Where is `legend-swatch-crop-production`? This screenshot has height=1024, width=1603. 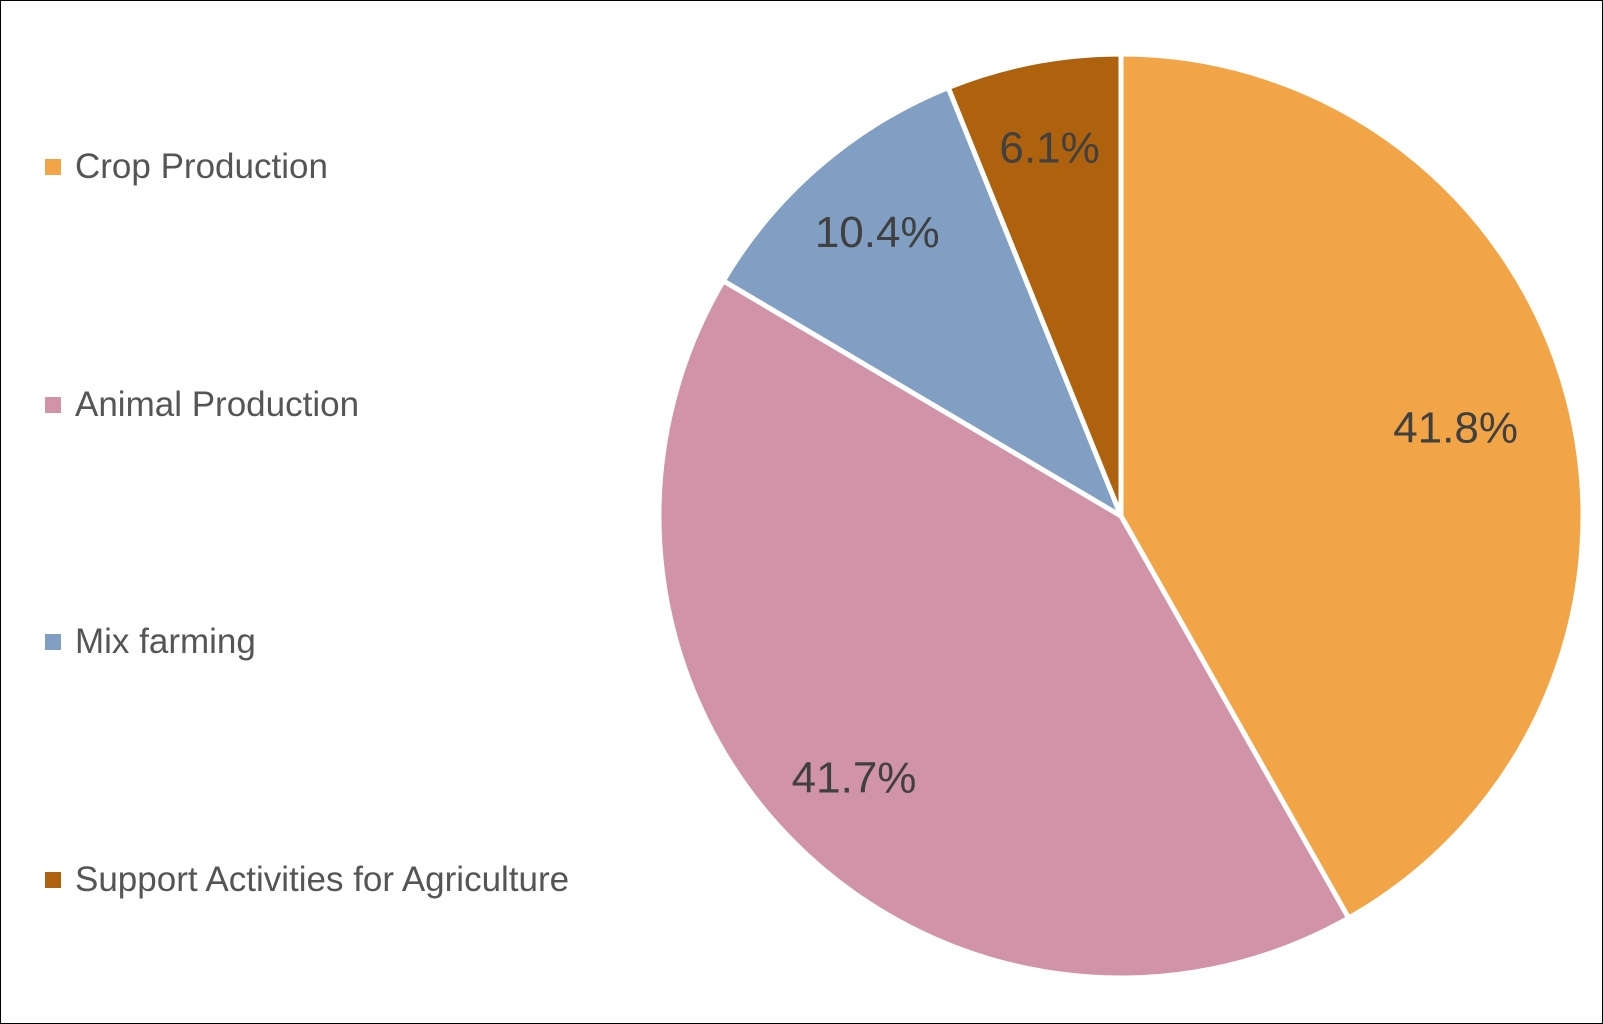
legend-swatch-crop-production is located at coordinates (53, 167).